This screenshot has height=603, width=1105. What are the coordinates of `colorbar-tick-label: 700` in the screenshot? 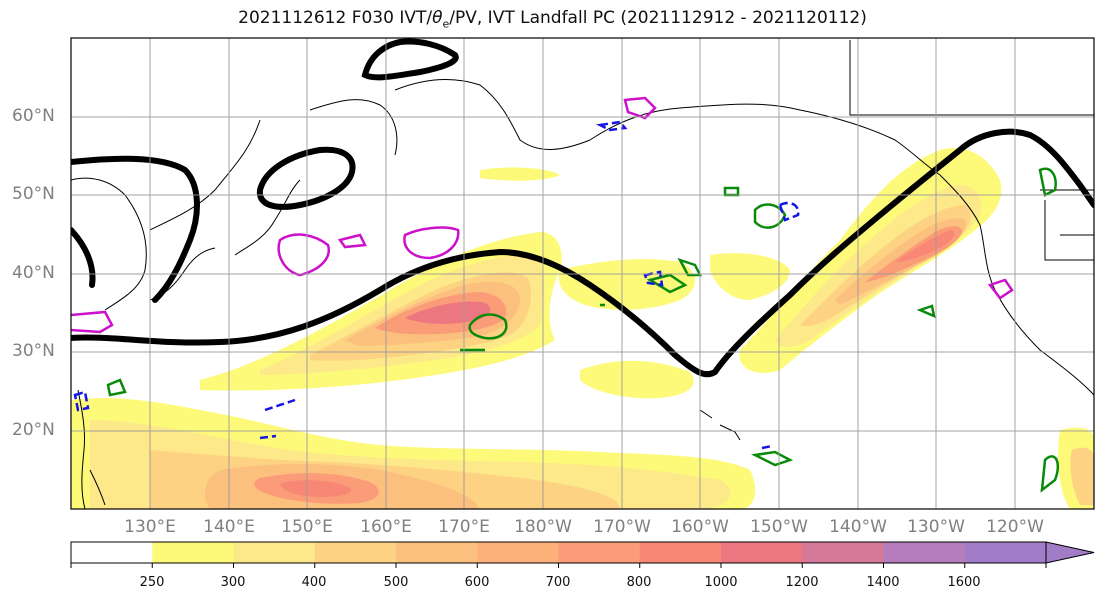 It's located at (558, 582).